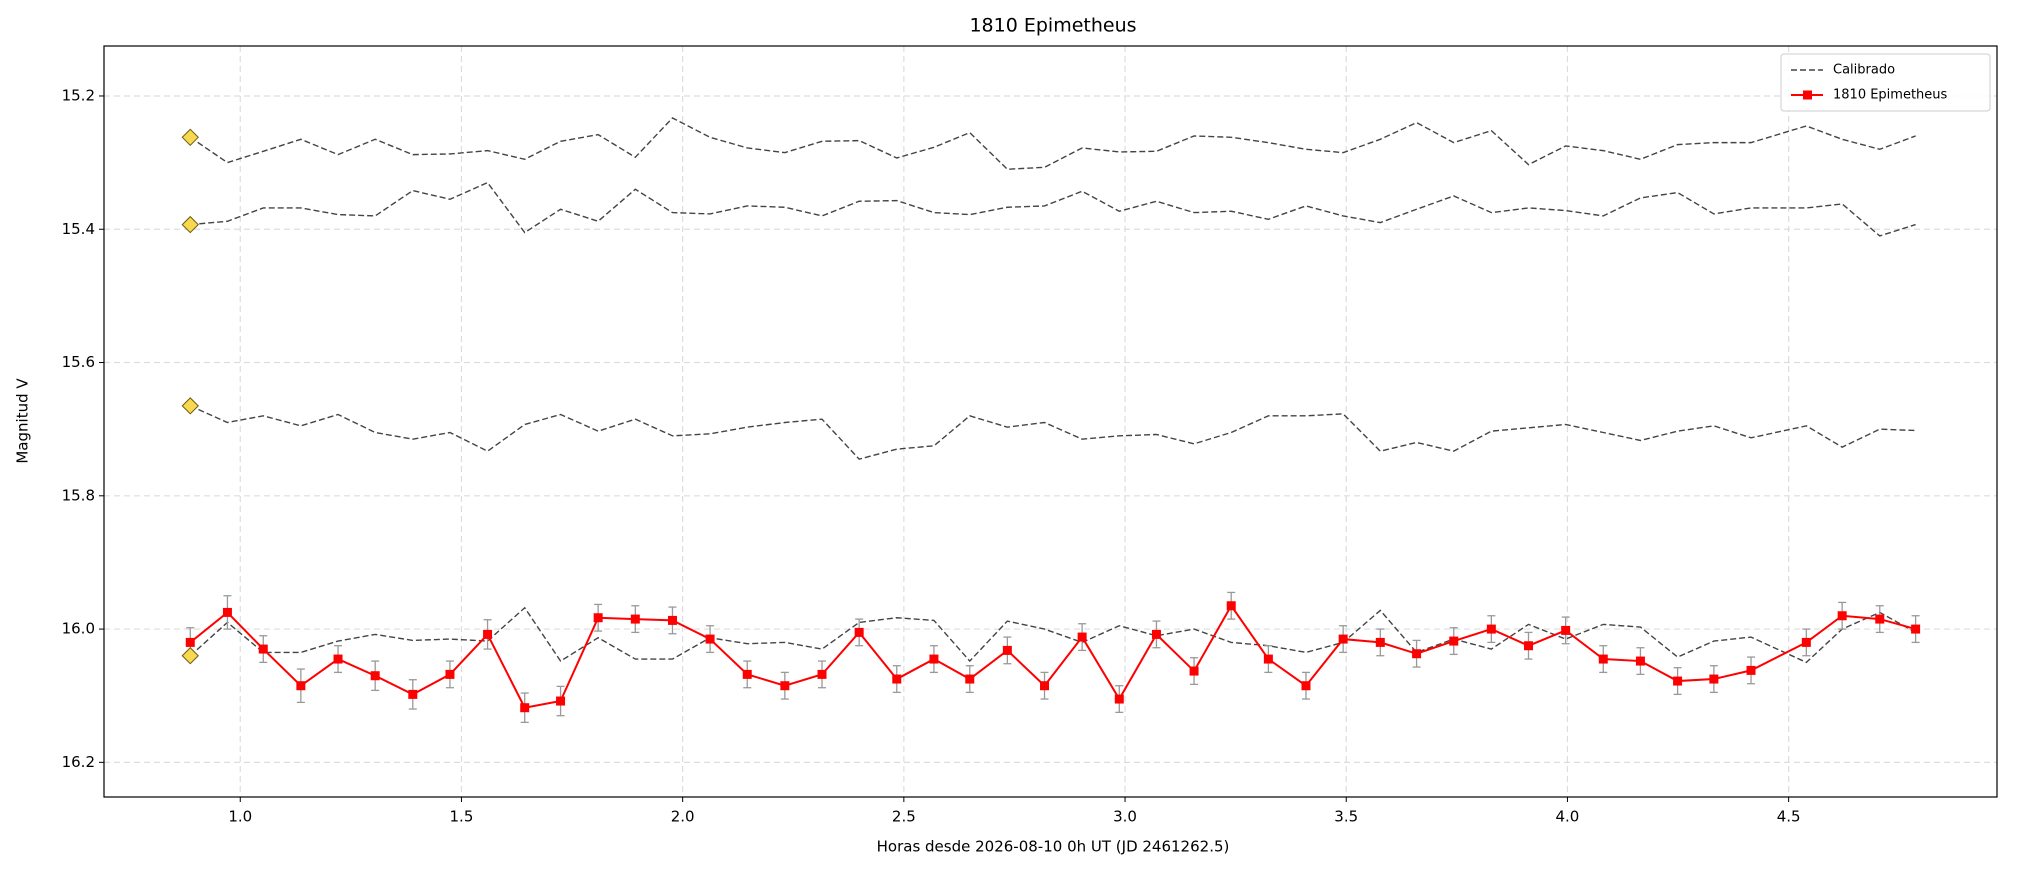 This screenshot has width=2018, height=873. Describe the element at coordinates (683, 817) in the screenshot. I see `x-tick-label: 2.0` at that location.